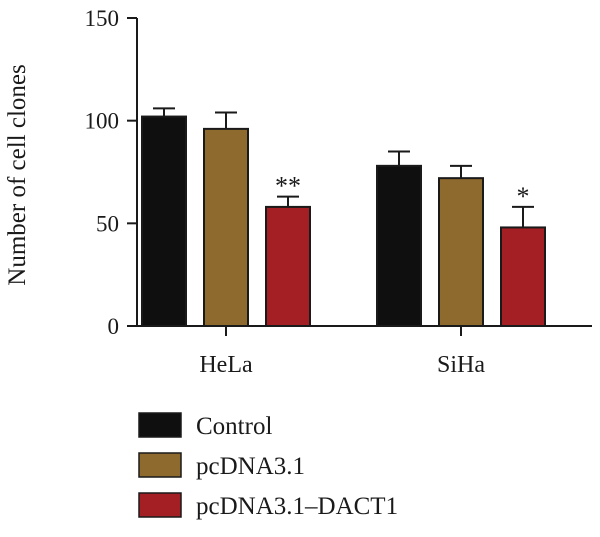  What do you see at coordinates (102, 121) in the screenshot?
I see `y-tick-label: 100` at bounding box center [102, 121].